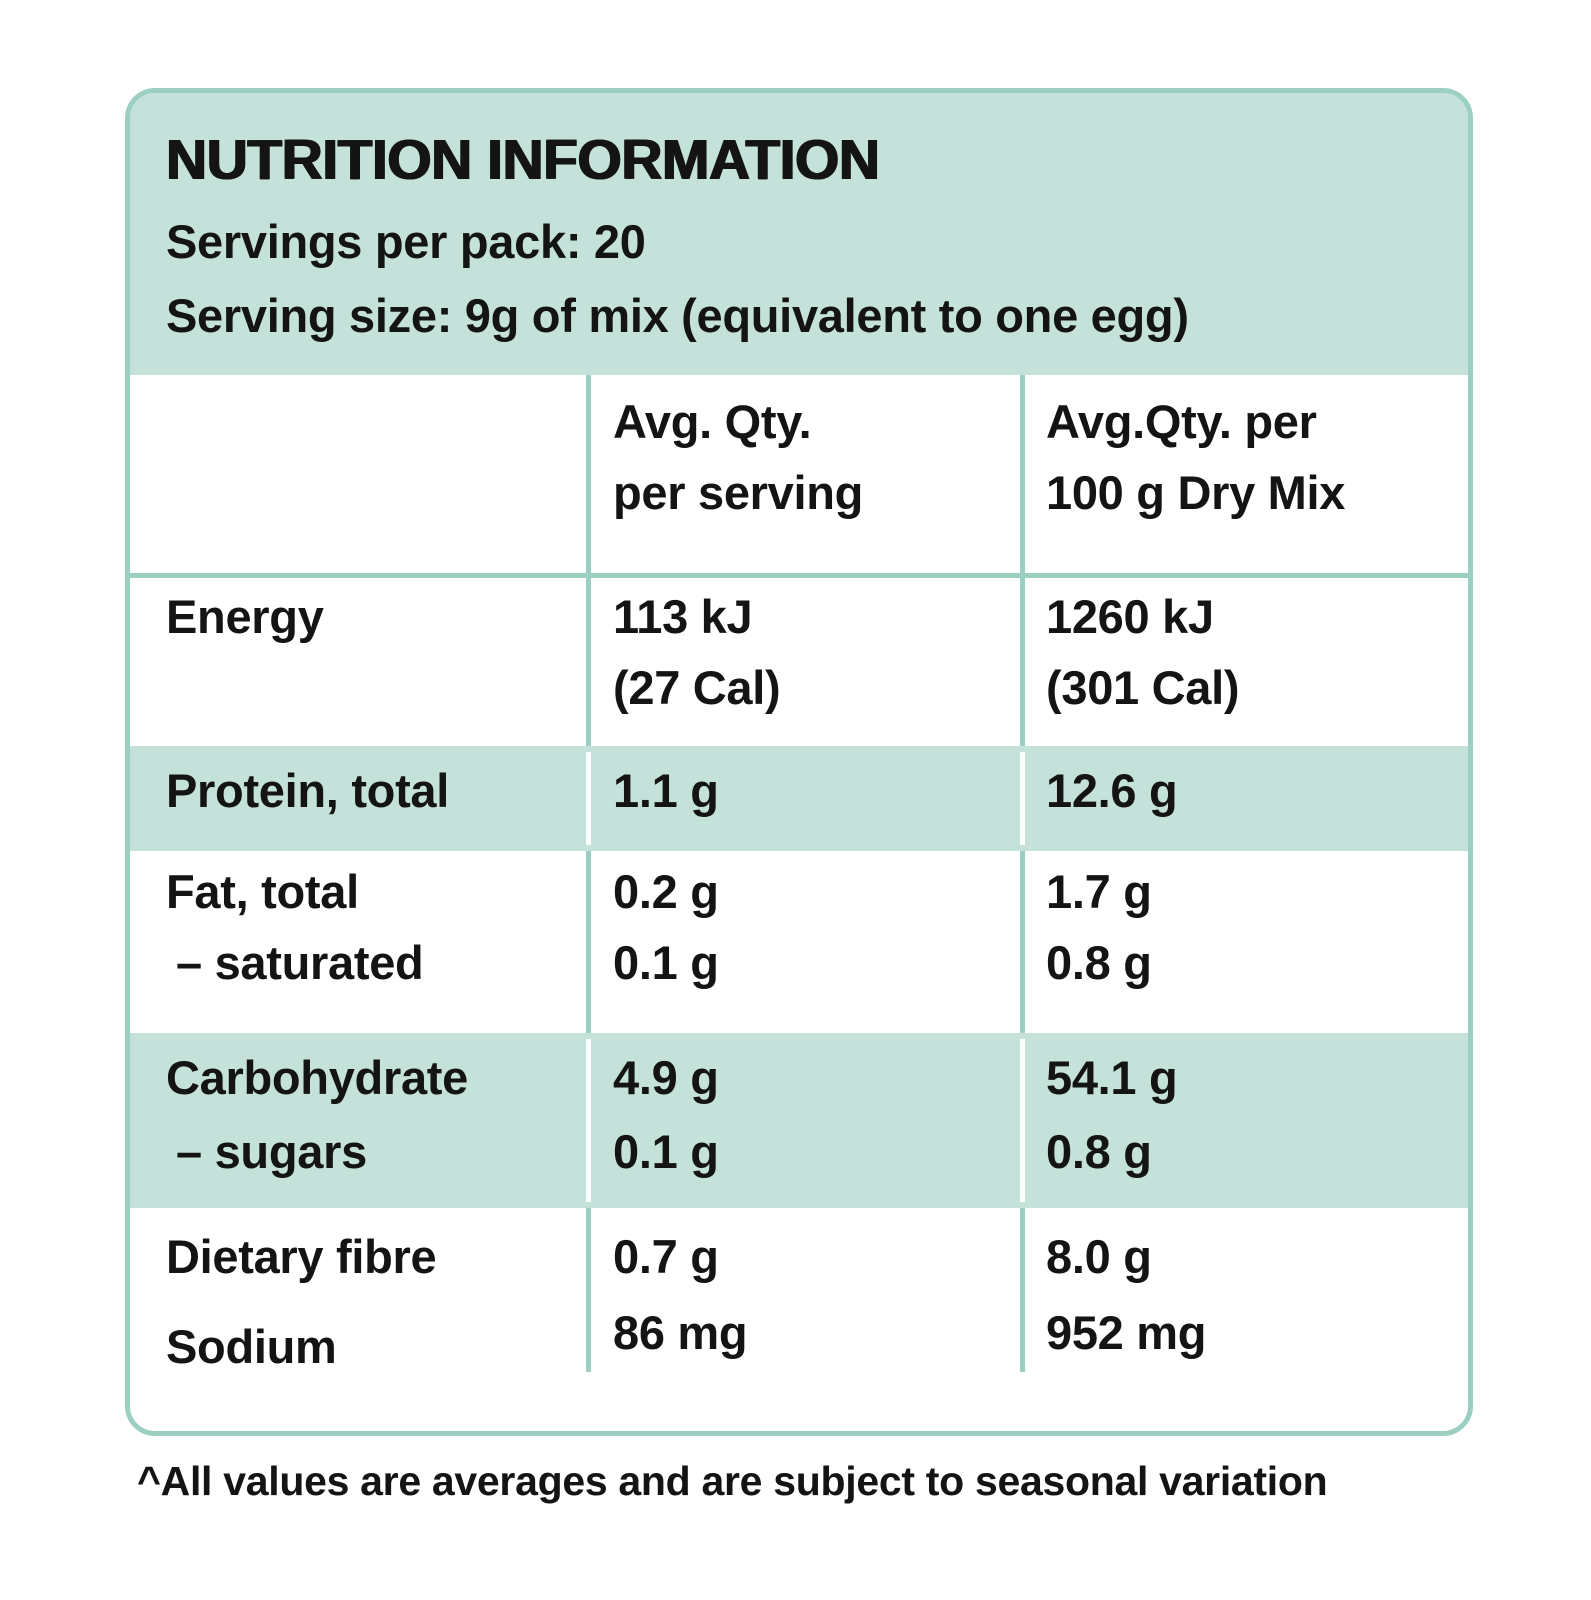 The width and height of the screenshot is (1591, 1600). What do you see at coordinates (1244, 1120) in the screenshot?
I see `value-per-100g: 54.1 g 0.8 g` at bounding box center [1244, 1120].